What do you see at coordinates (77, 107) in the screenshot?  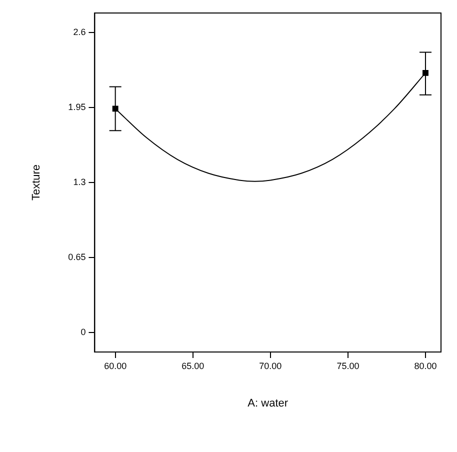 I see `y-tick-label: 1.95` at bounding box center [77, 107].